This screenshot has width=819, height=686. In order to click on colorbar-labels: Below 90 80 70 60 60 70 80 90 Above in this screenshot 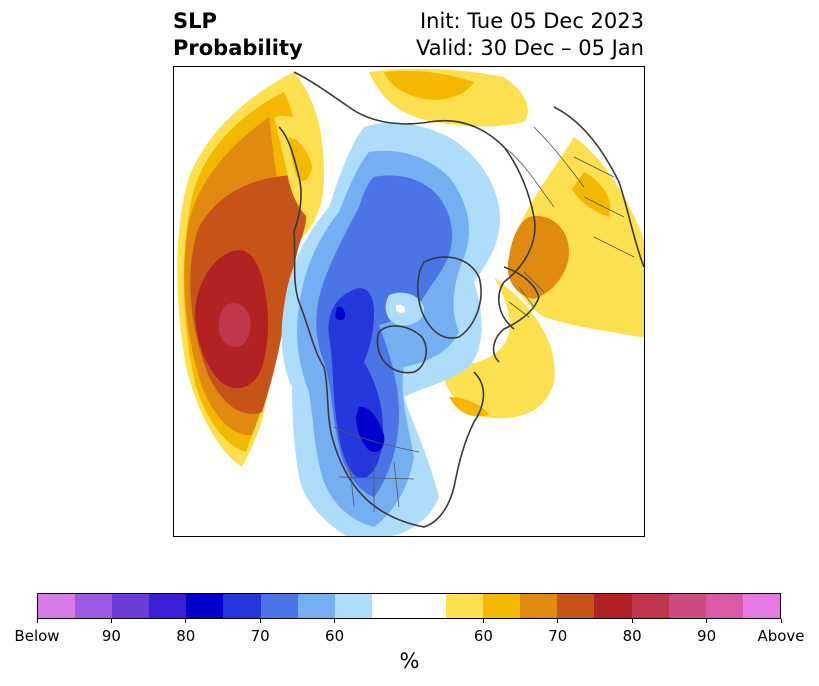, I will do `click(409, 637)`.